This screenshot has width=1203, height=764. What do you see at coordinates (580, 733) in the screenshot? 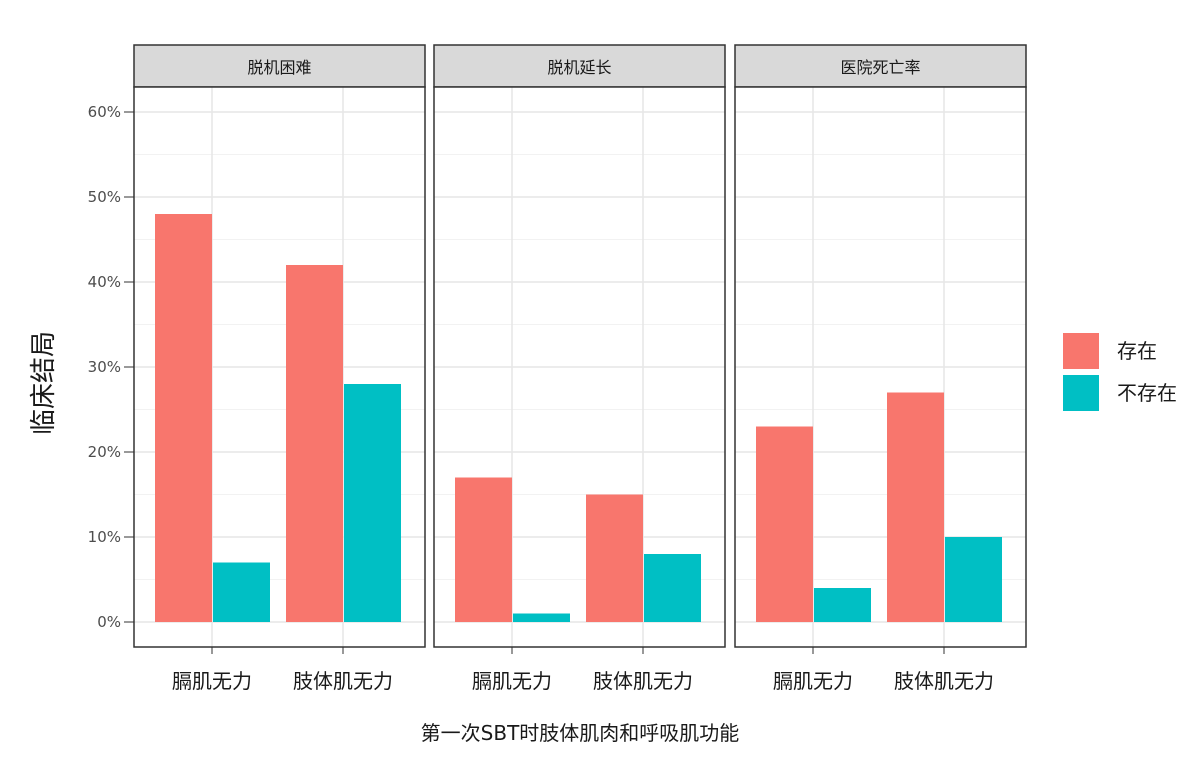
I see `x-axis-title: 第一次SBT时肢体肌肉和呼吸肌功能` at bounding box center [580, 733].